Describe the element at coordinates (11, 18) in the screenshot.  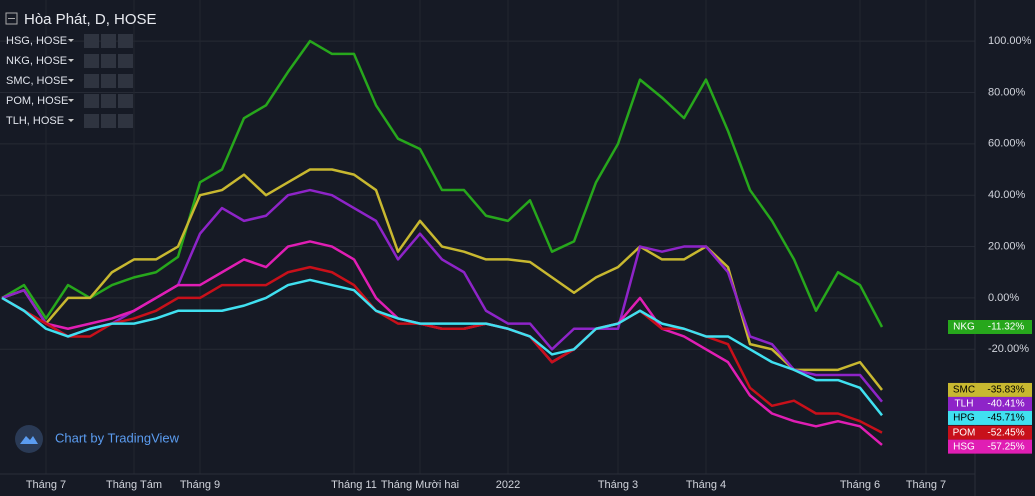
I see `collapse-toggle` at that location.